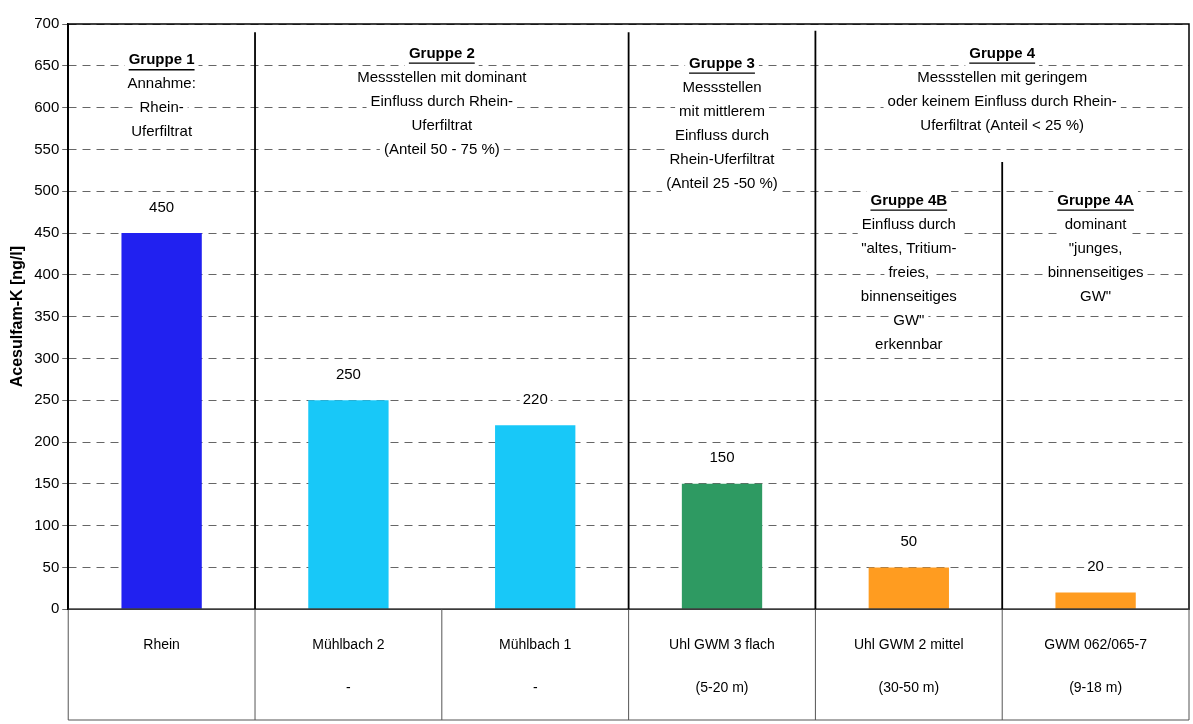 The image size is (1193, 724). What do you see at coordinates (722, 457) in the screenshot?
I see `data-label: 150` at bounding box center [722, 457].